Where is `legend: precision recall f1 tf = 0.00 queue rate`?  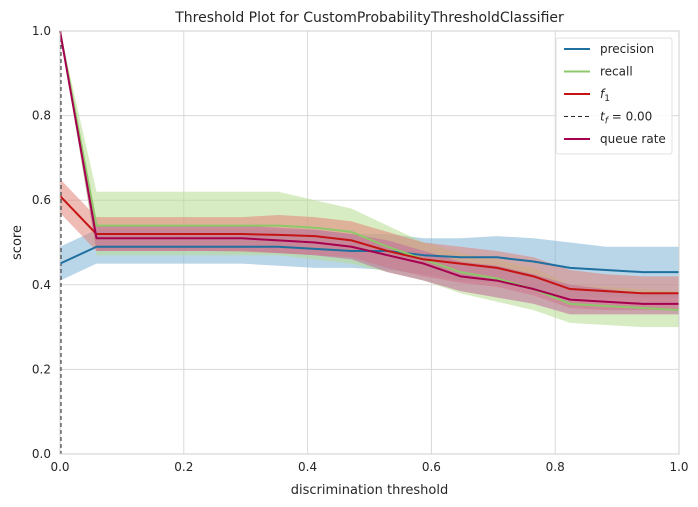
legend: precision recall f1 tf = 0.00 queue rate is located at coordinates (614, 96).